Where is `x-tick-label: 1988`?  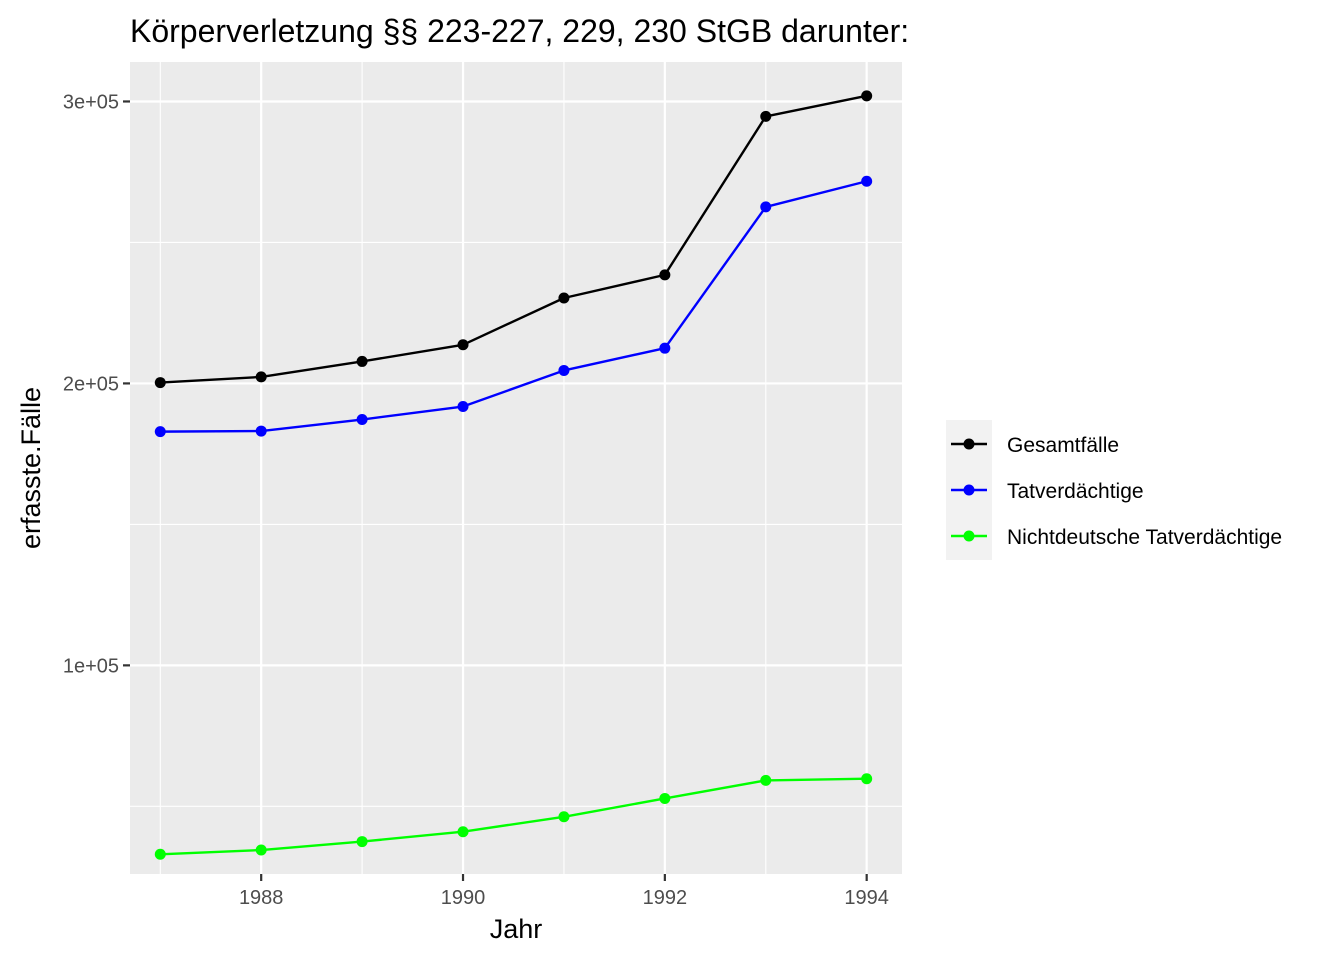 x-tick-label: 1988 is located at coordinates (261, 898).